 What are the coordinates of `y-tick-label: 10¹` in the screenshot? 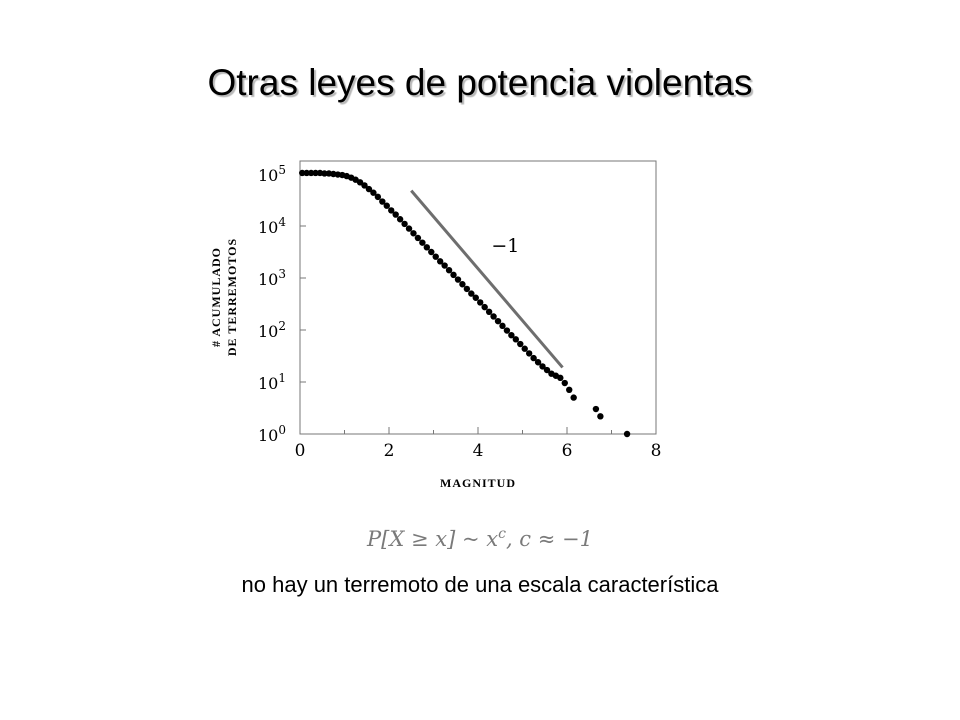 It's located at (272, 382).